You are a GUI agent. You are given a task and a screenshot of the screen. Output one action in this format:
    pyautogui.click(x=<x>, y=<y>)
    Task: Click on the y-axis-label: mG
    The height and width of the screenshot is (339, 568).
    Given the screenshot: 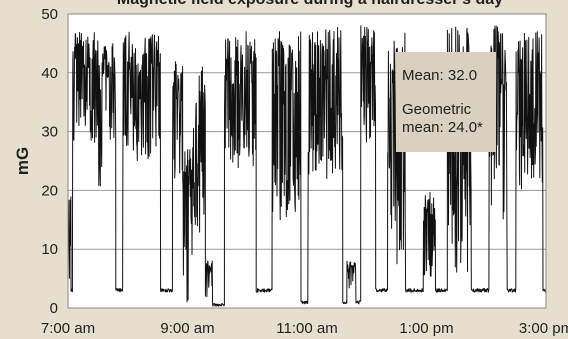 What is the action you would take?
    pyautogui.click(x=22, y=161)
    